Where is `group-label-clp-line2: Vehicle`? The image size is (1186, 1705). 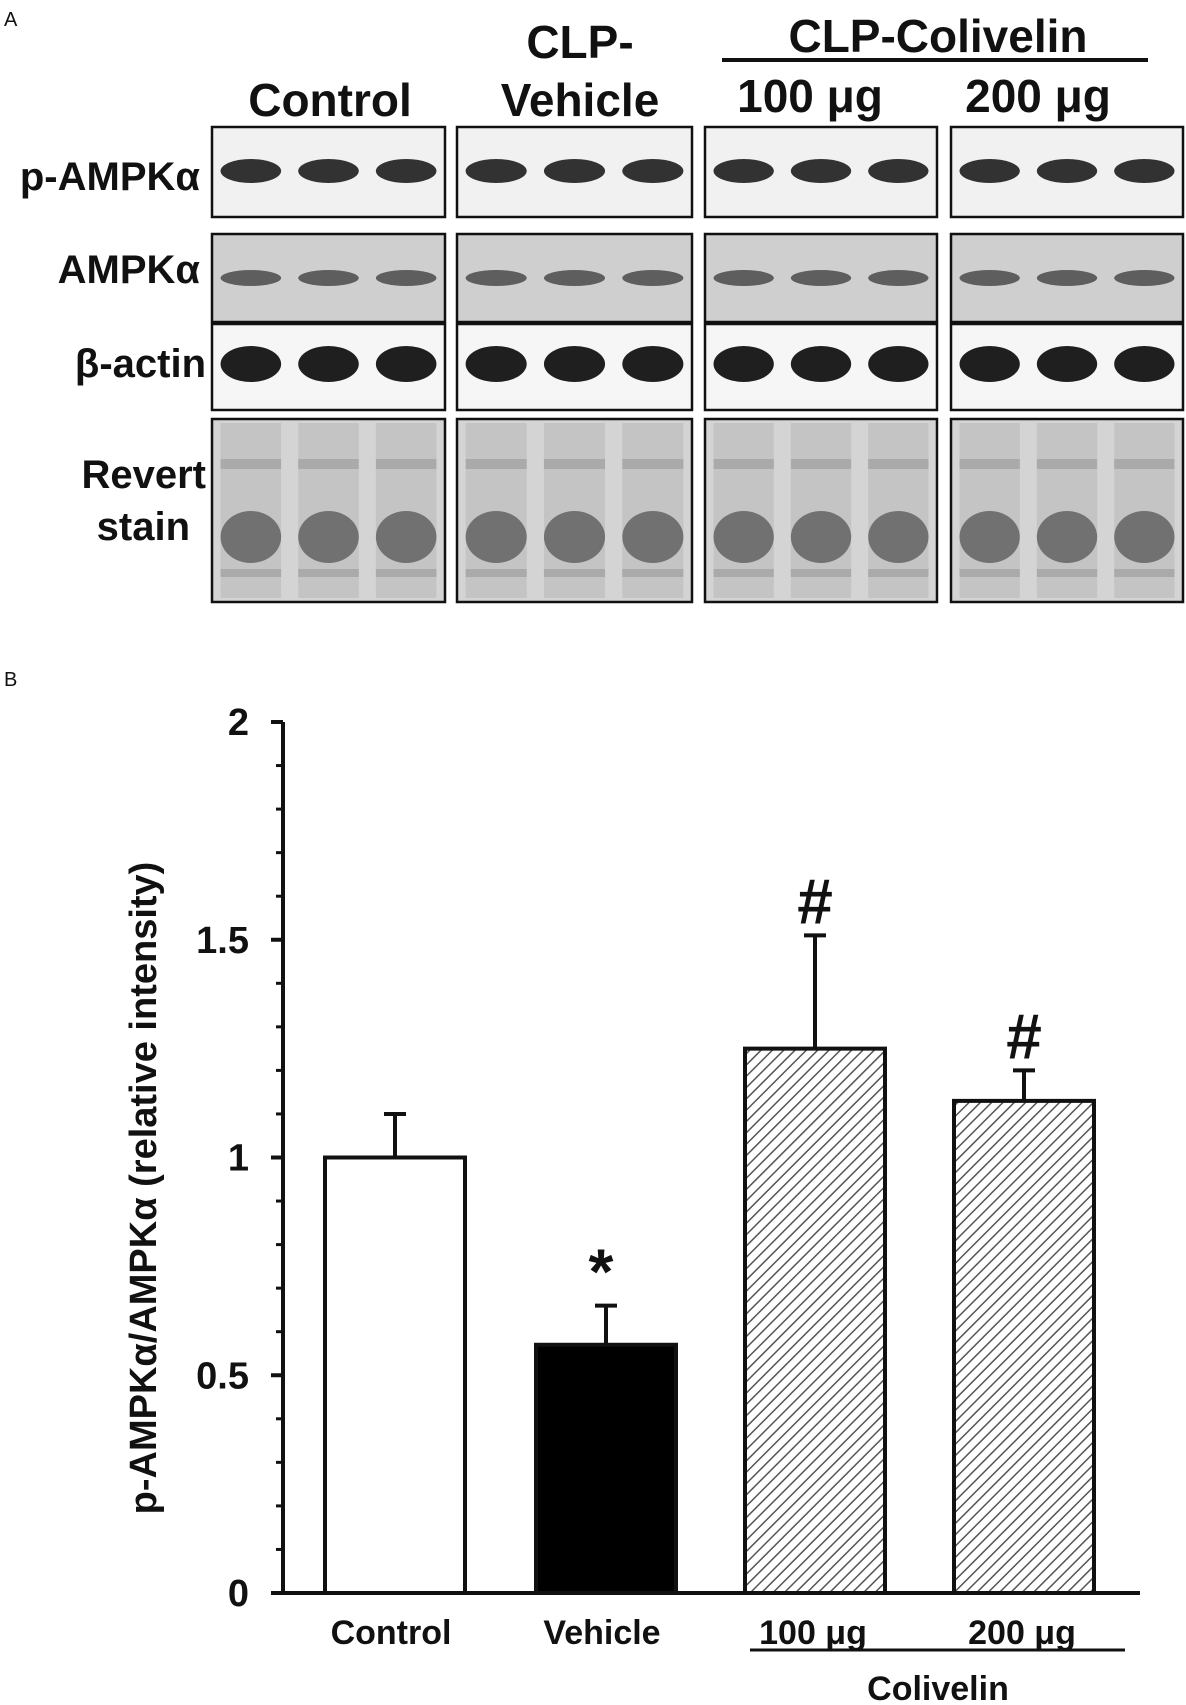 group-label-clp-line2: Vehicle is located at coordinates (580, 100).